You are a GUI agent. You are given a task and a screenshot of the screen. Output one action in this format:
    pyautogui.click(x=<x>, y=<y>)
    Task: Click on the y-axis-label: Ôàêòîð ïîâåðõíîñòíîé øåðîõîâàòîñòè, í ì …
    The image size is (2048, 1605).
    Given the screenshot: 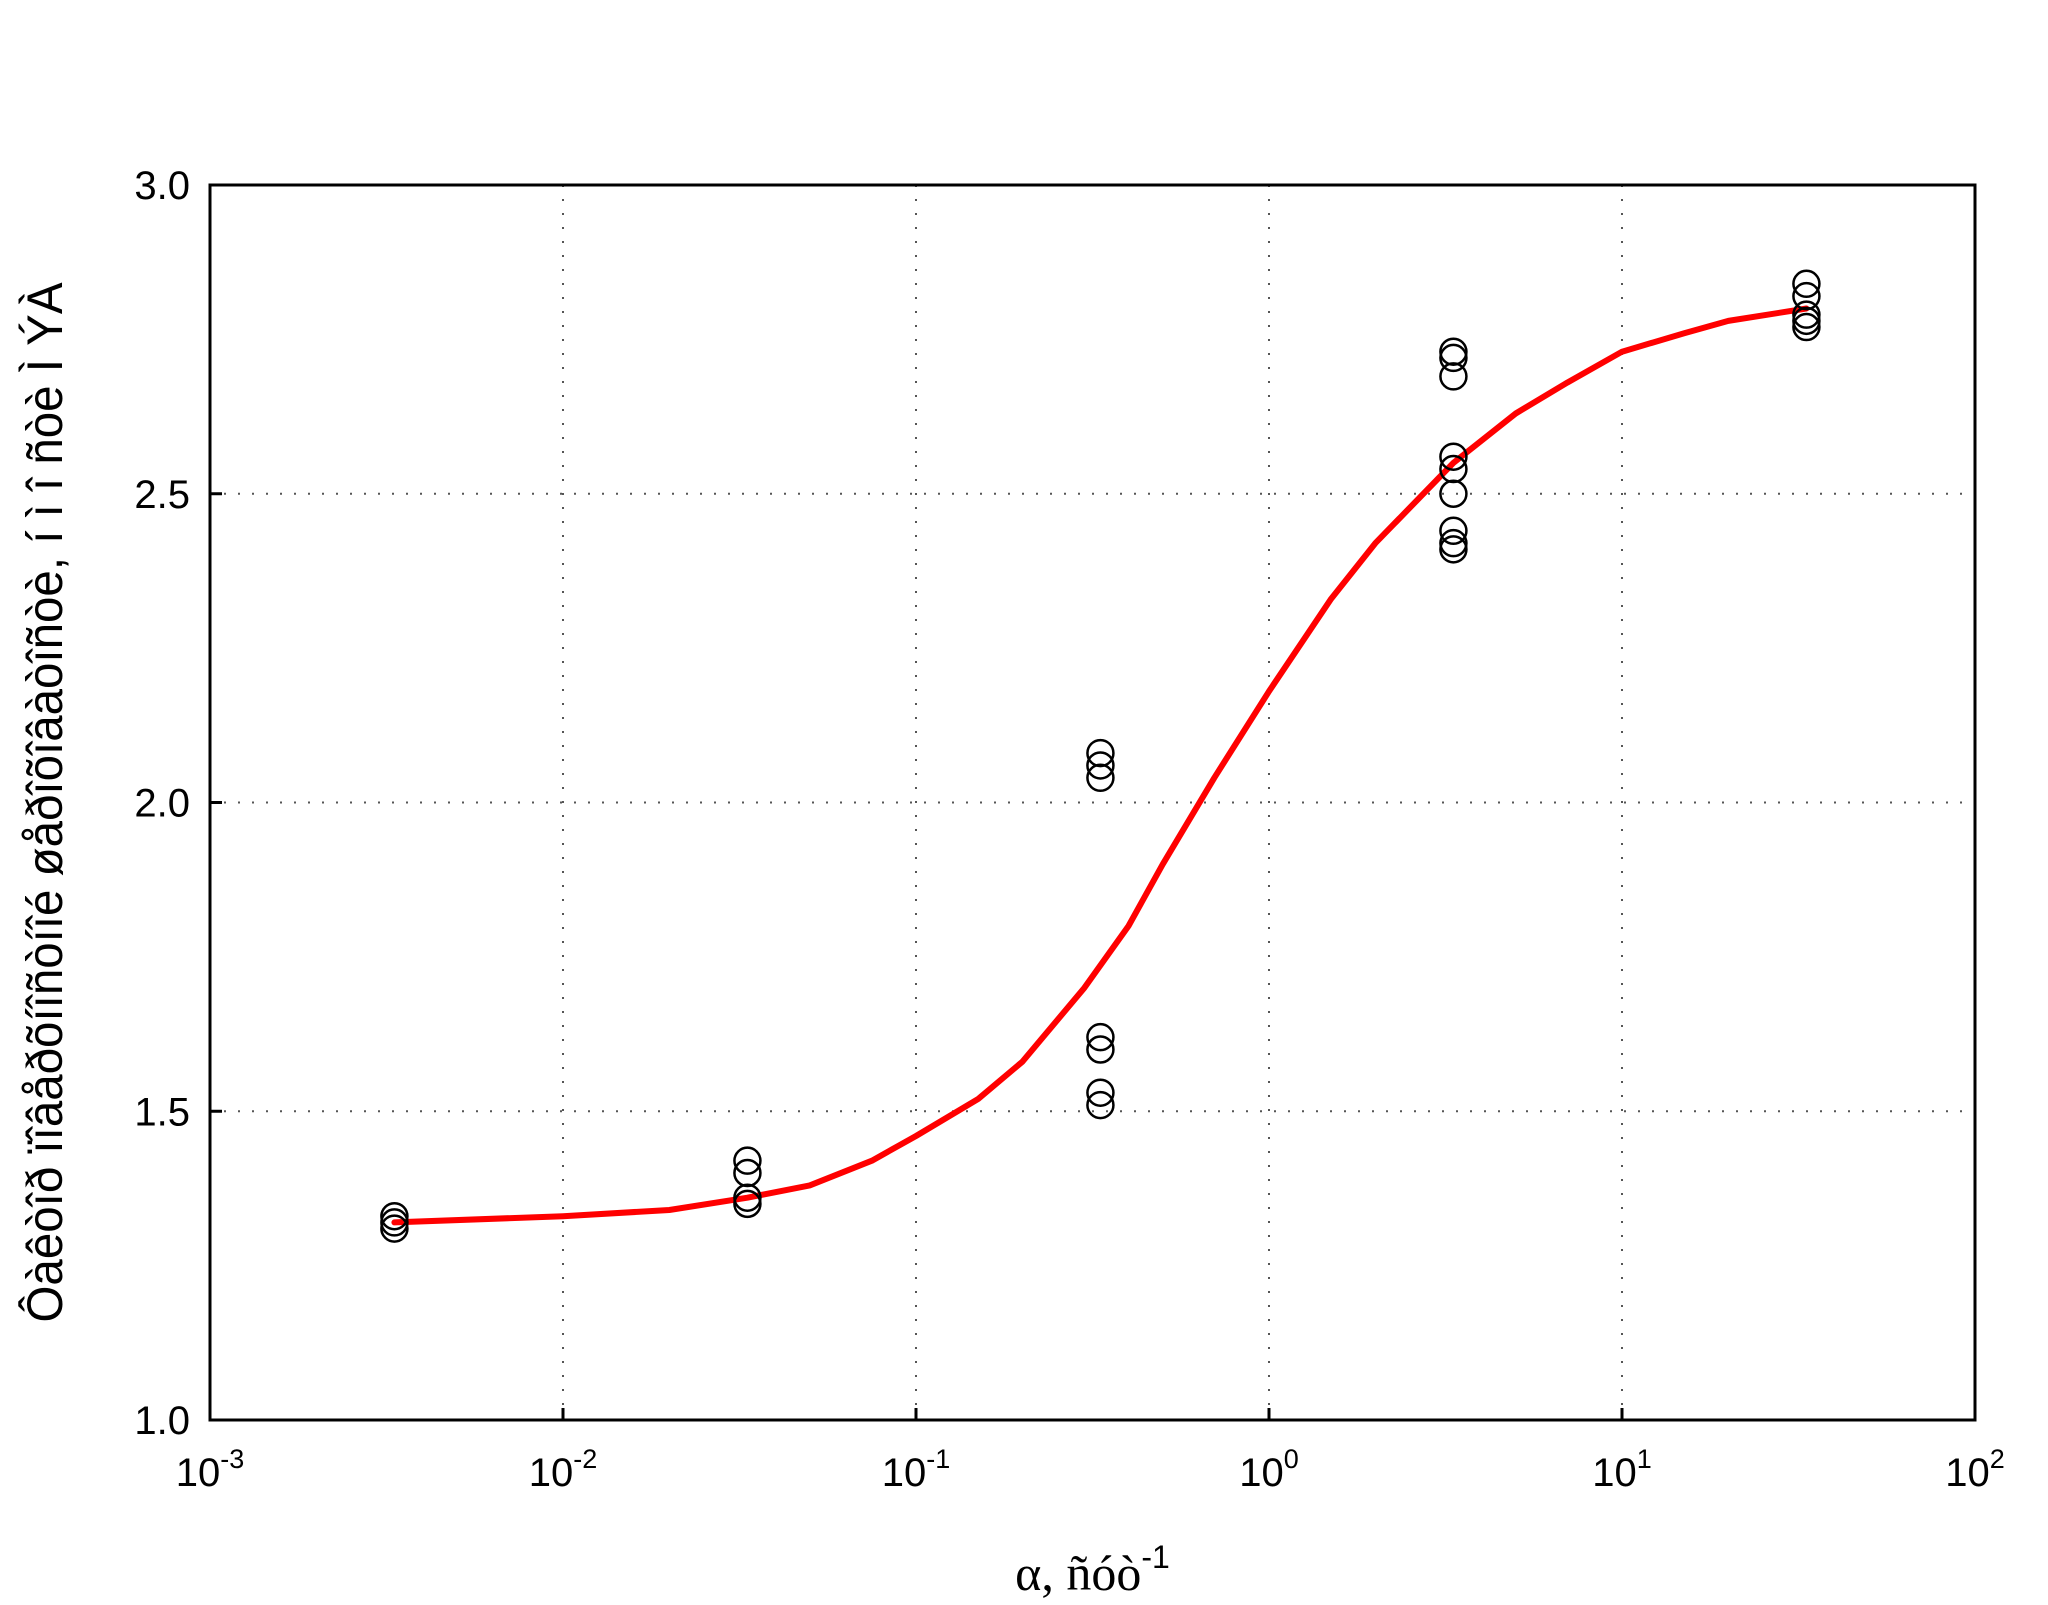 What is the action you would take?
    pyautogui.click(x=45, y=802)
    